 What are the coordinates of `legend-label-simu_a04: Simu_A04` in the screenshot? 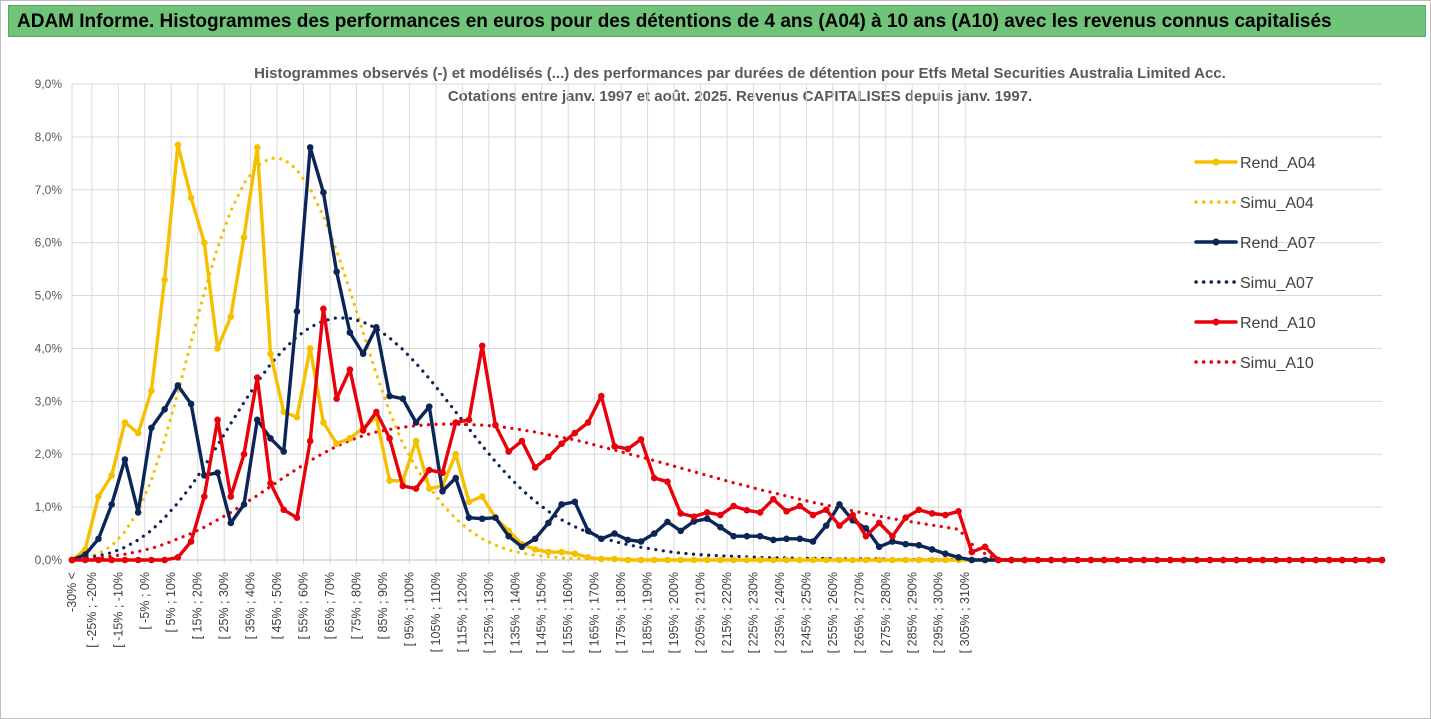 It's located at (1277, 203).